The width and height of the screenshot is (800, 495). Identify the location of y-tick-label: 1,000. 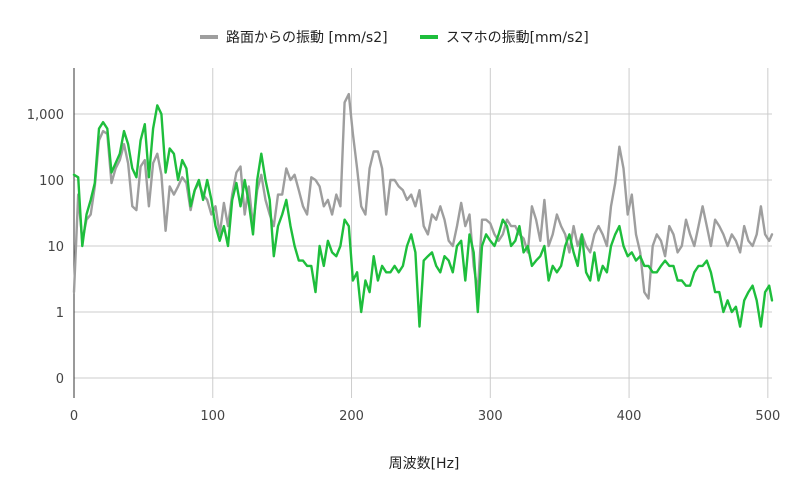
(45, 115).